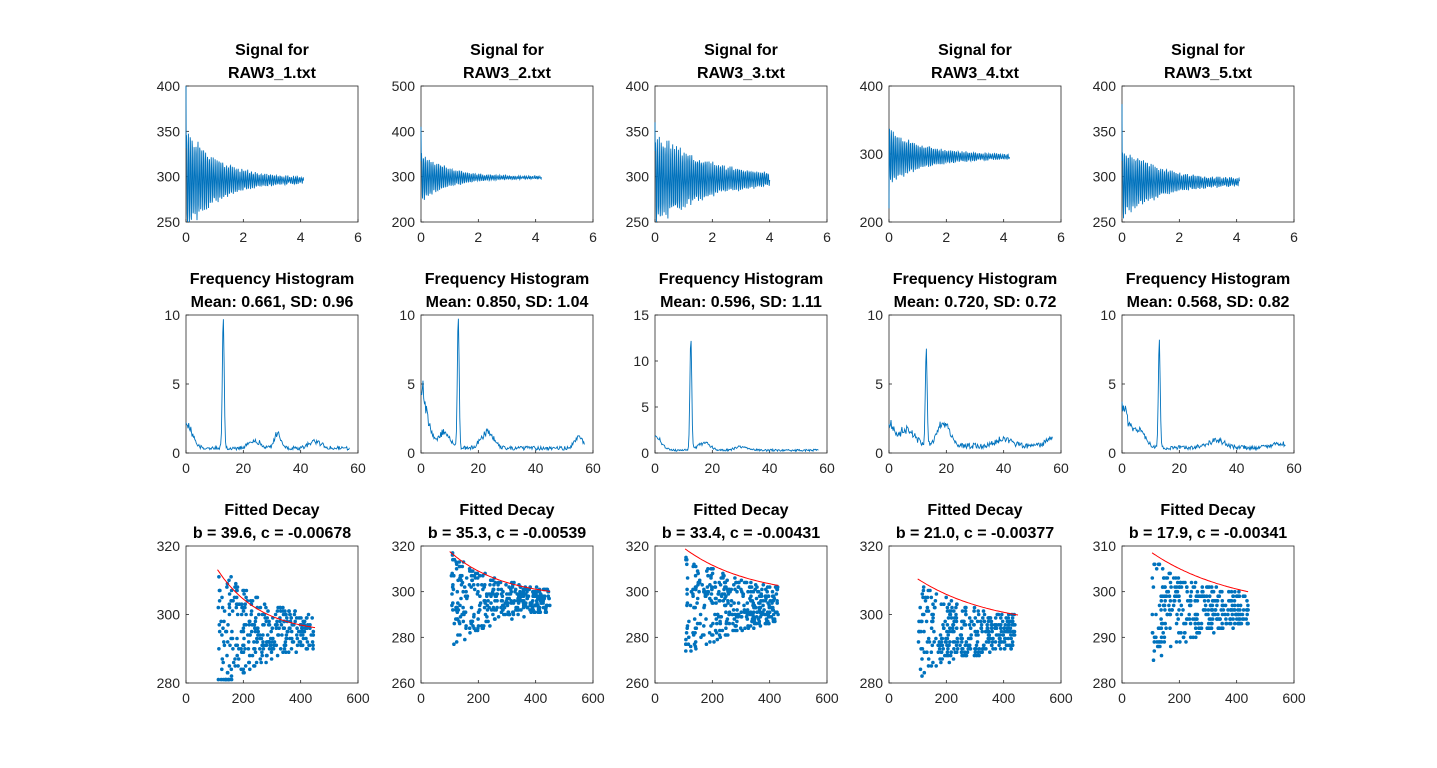  Describe the element at coordinates (500, 598) in the screenshot. I see `scatter-points` at that location.